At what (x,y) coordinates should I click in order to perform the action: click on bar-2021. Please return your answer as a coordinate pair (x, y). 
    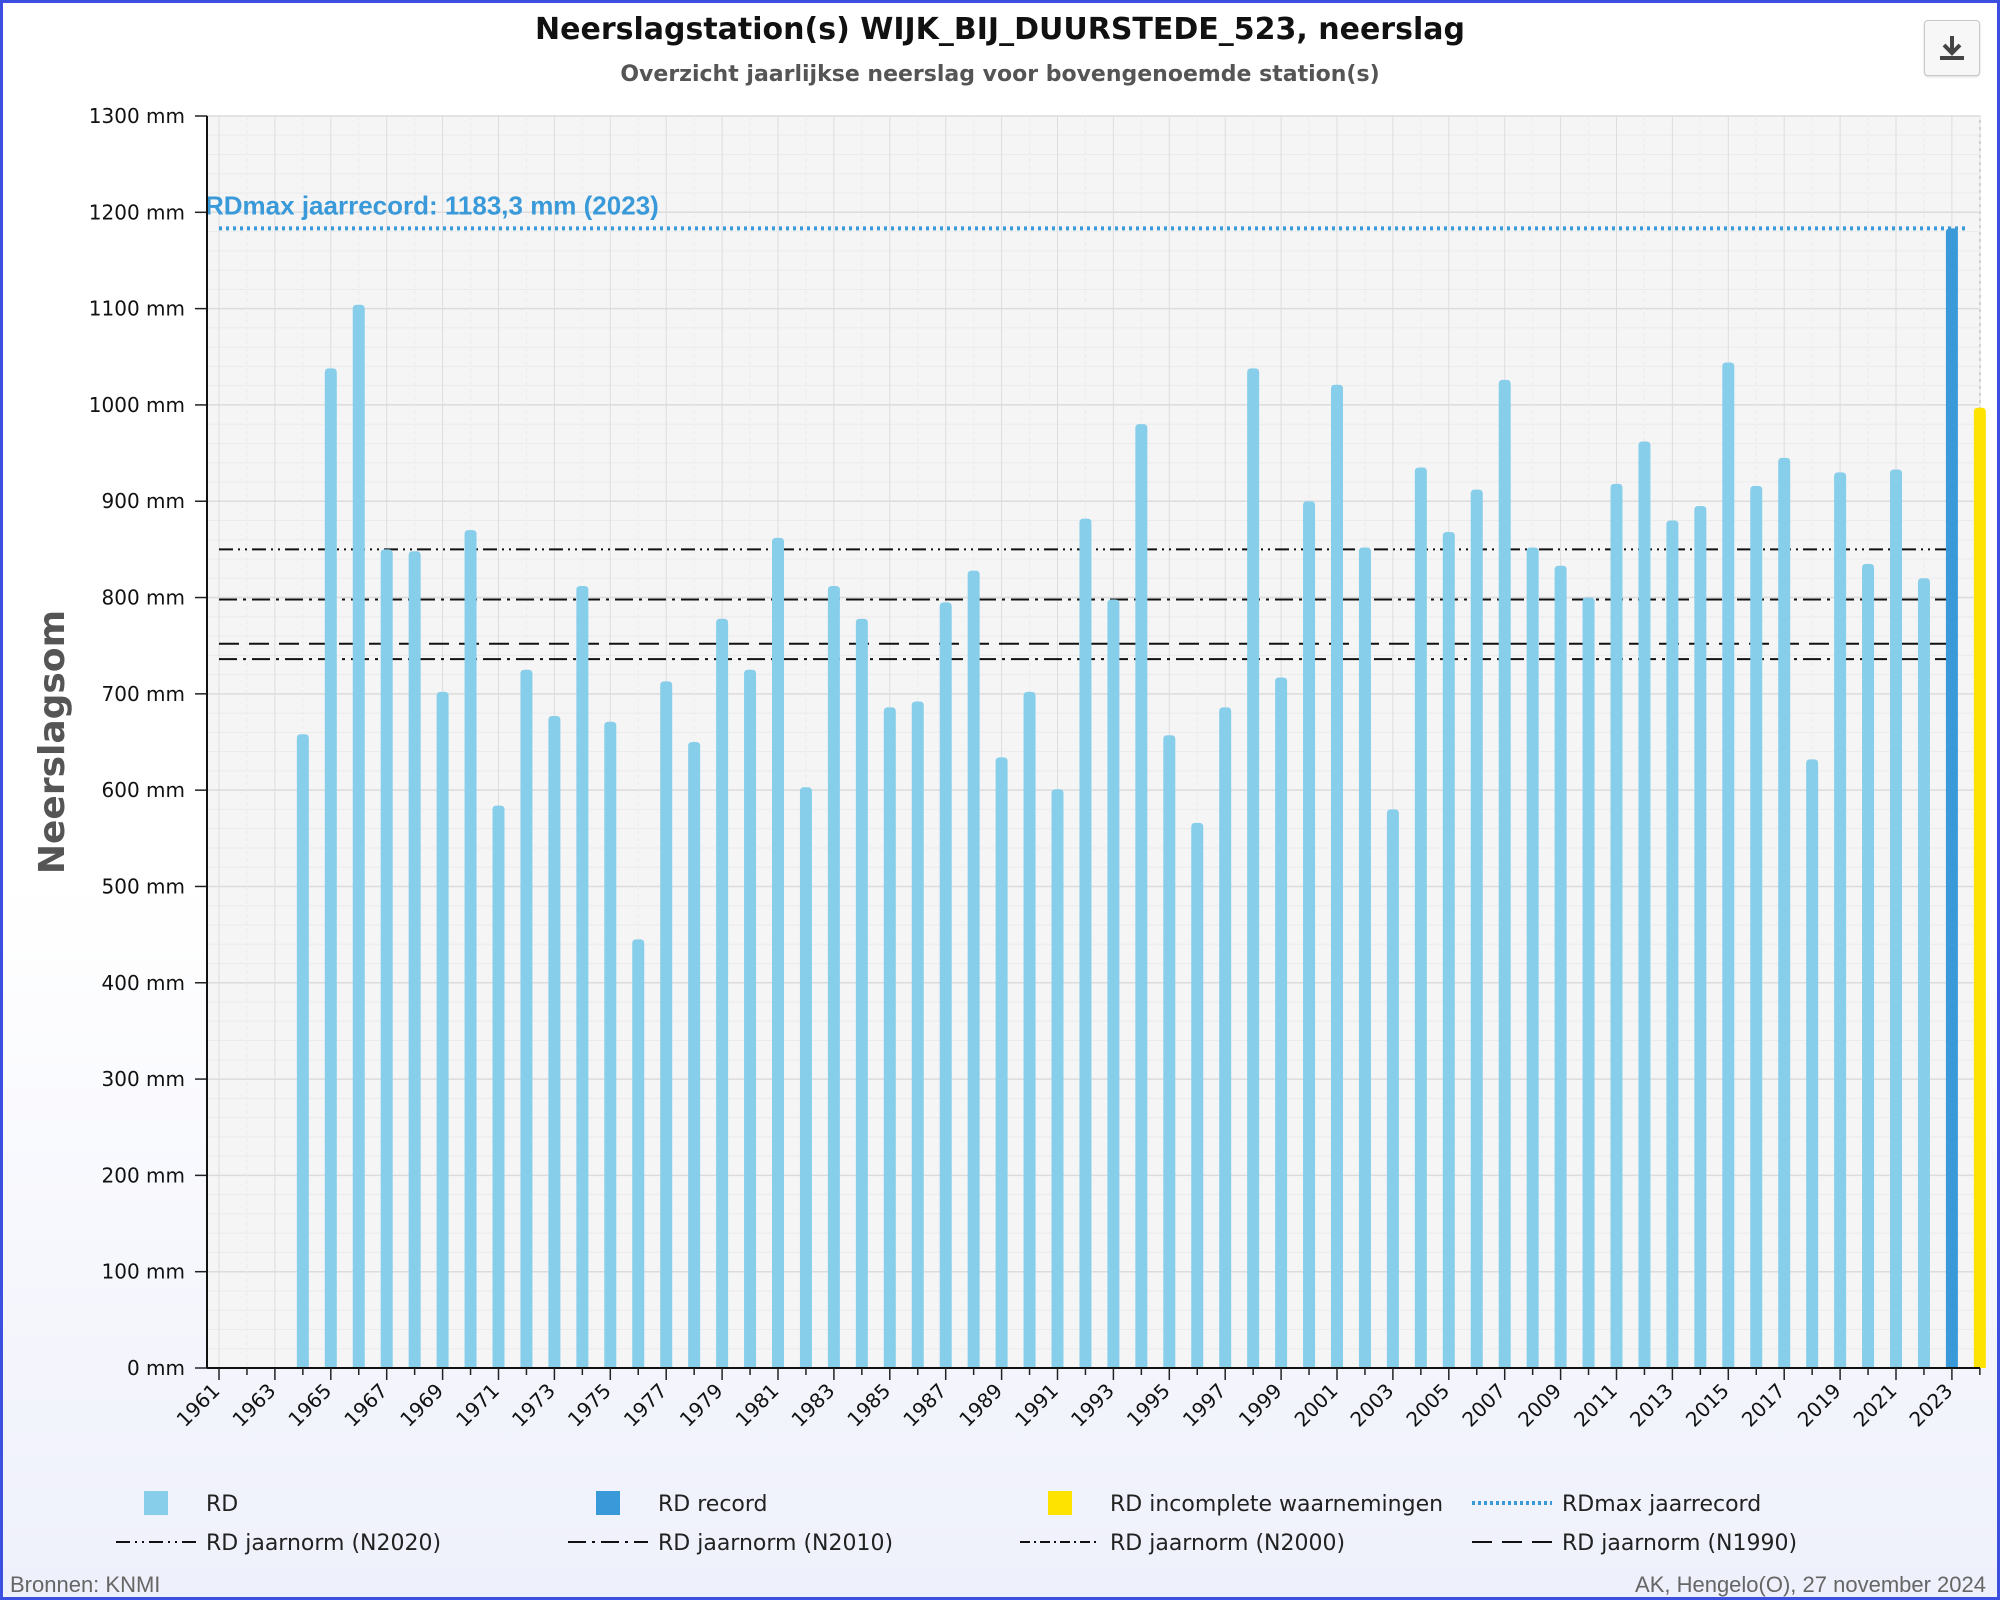
    Looking at the image, I should click on (1896, 918).